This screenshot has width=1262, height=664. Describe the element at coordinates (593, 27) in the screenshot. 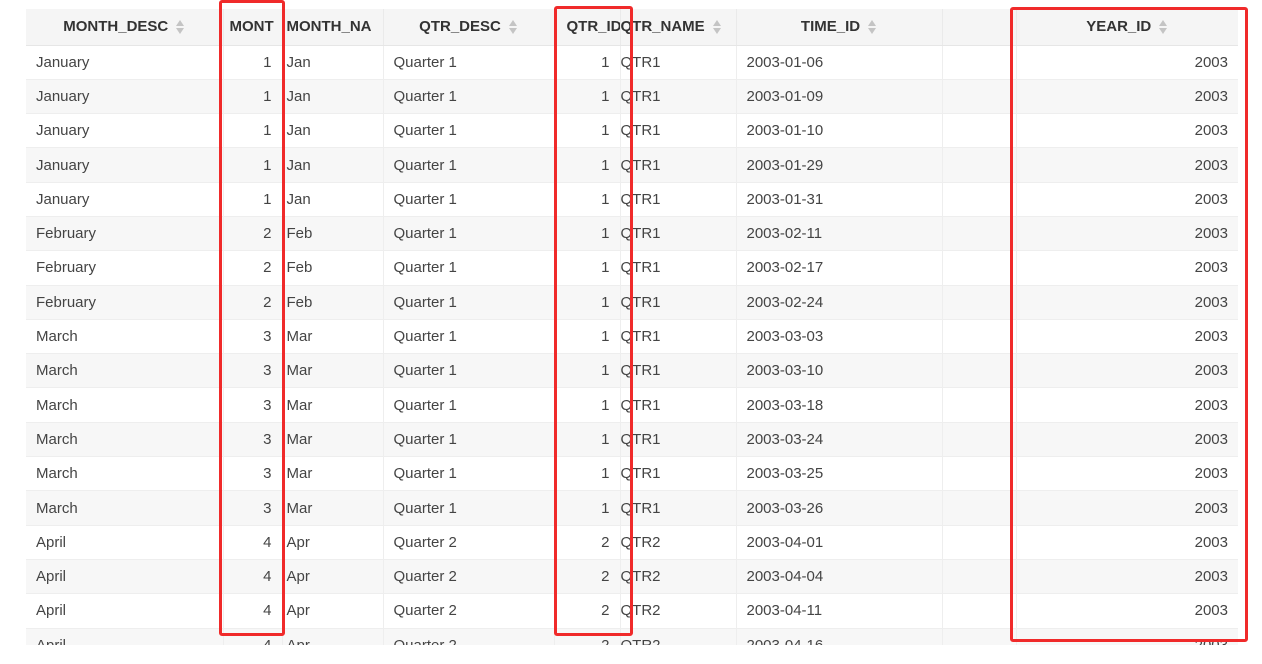

I see `column-header-label: QTR_ID` at that location.